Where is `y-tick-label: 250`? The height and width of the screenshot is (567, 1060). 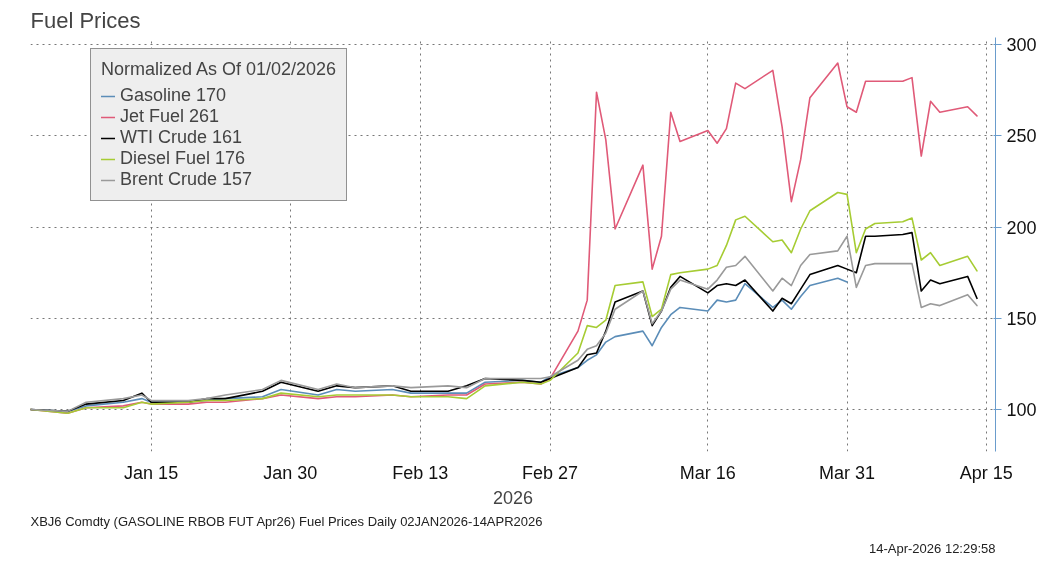 y-tick-label: 250 is located at coordinates (1021, 136).